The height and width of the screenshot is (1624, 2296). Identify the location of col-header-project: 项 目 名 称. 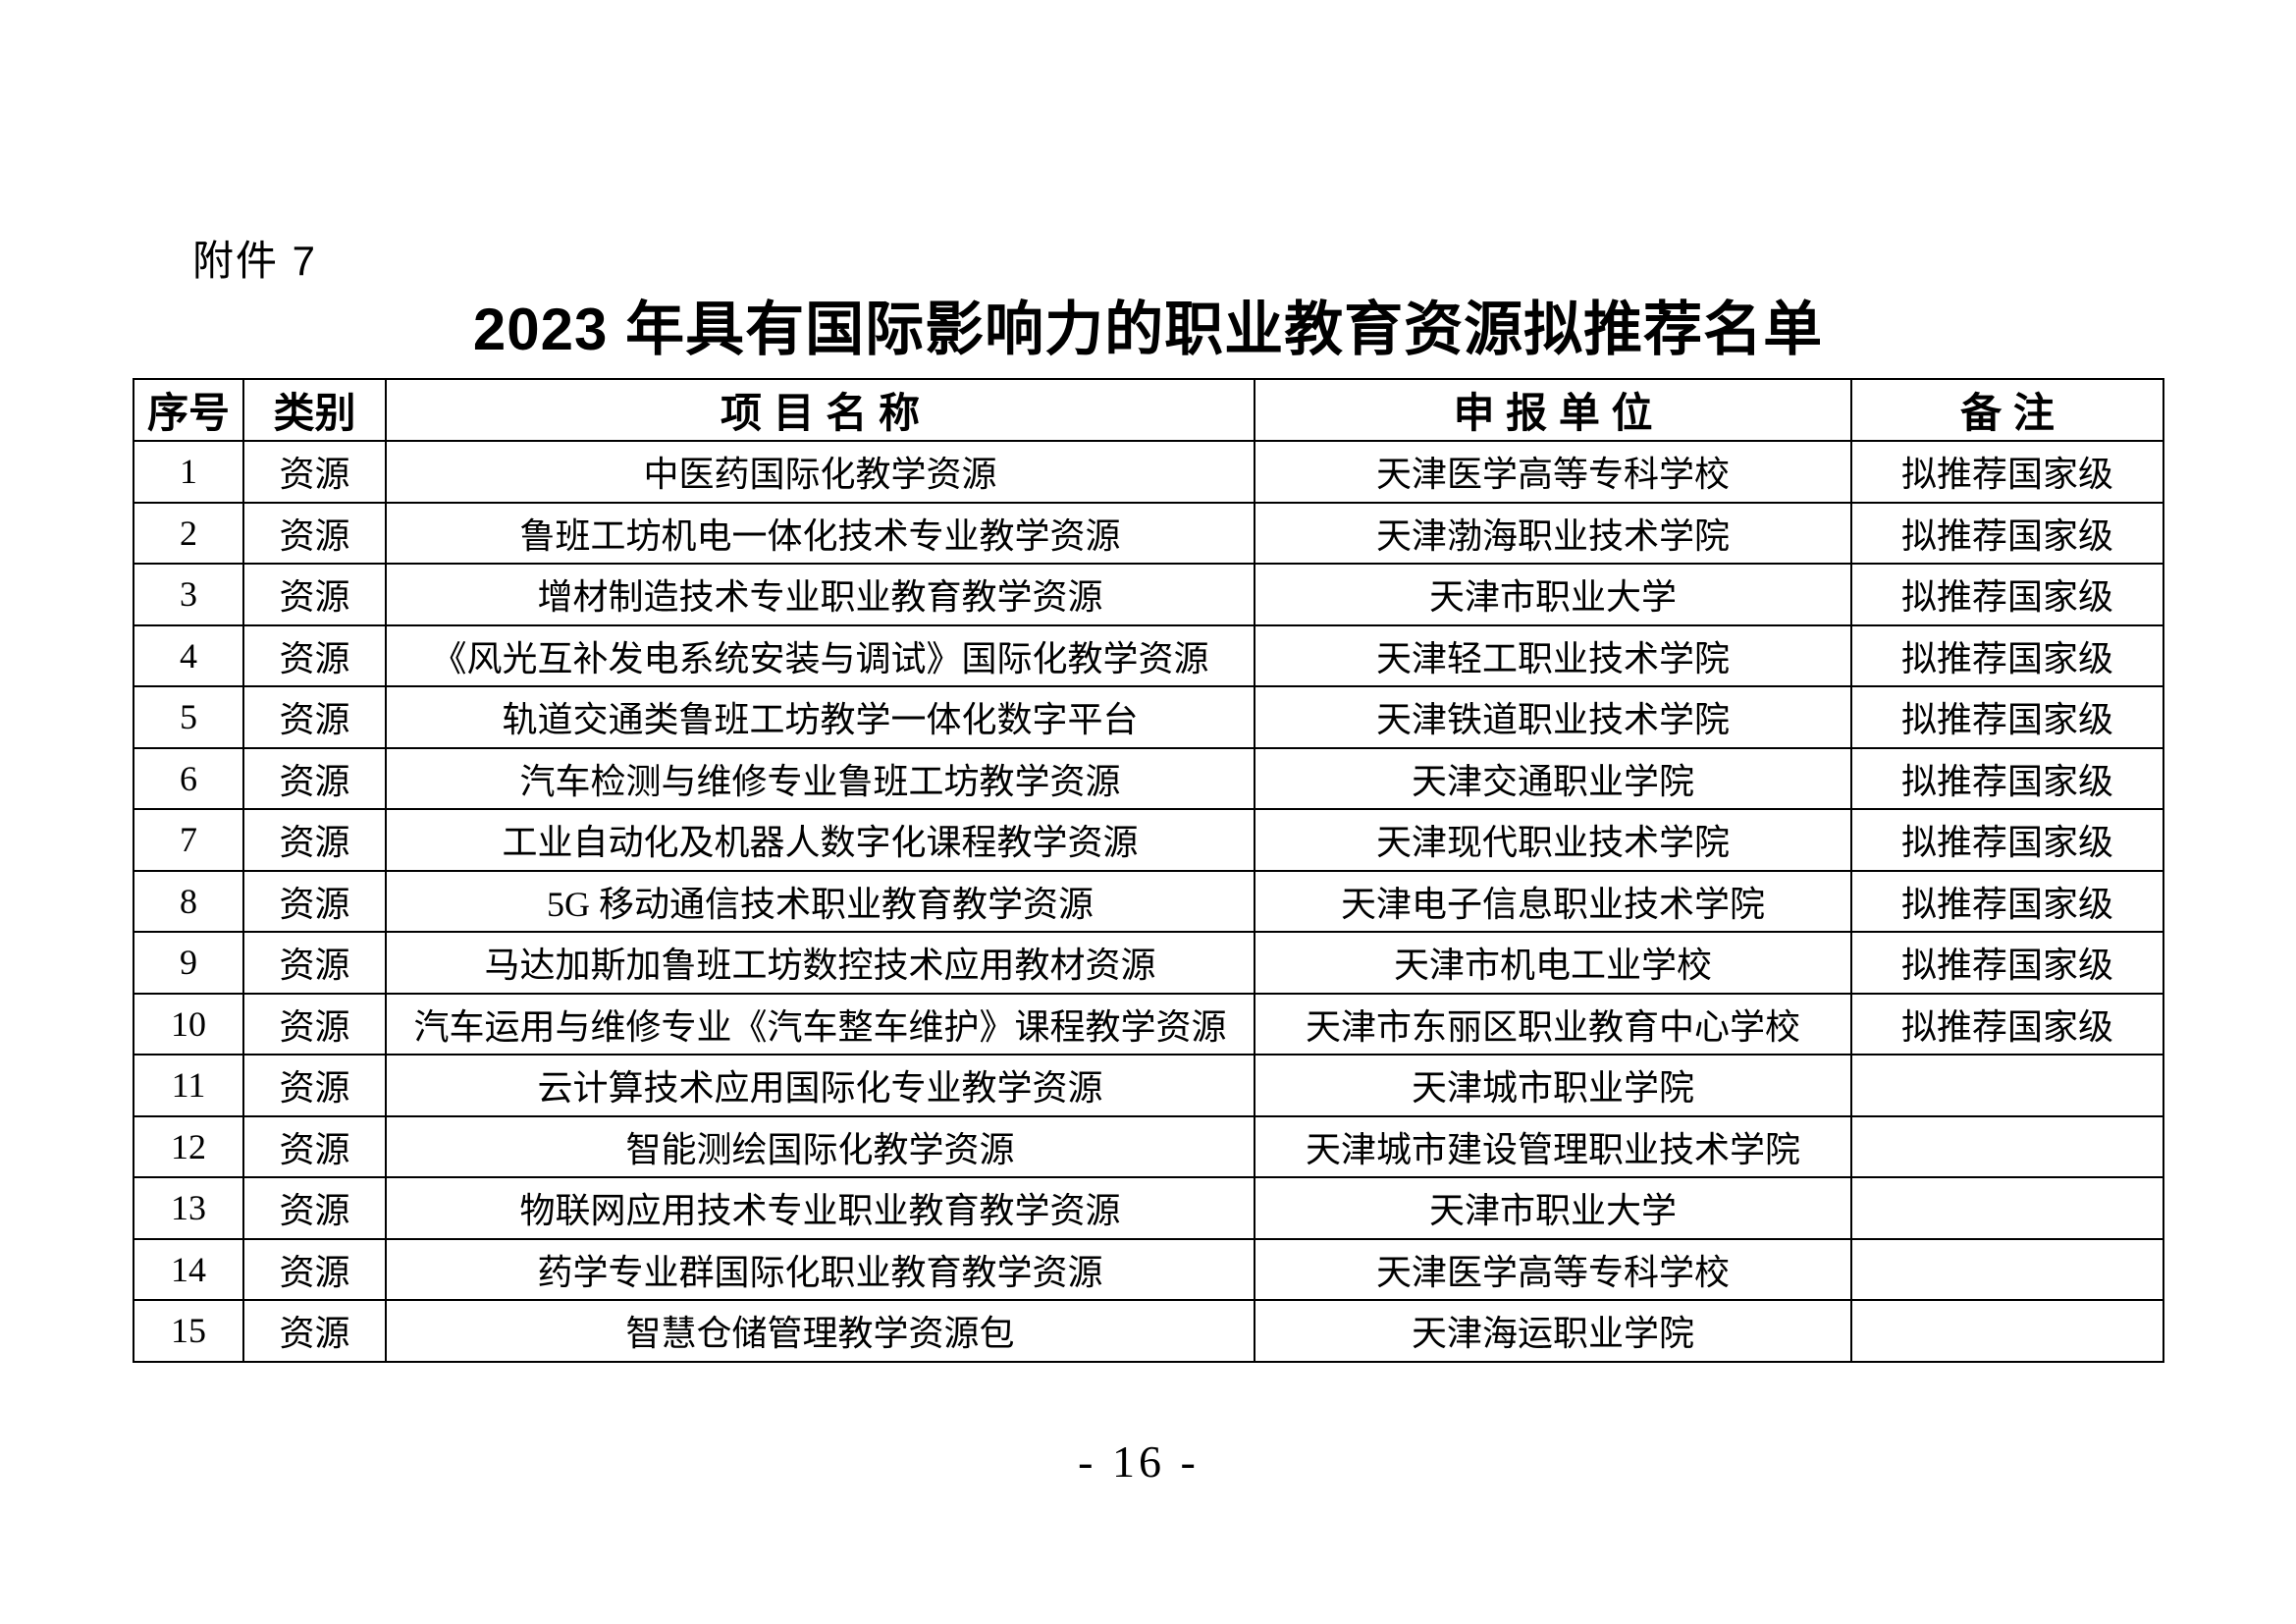
(820, 410).